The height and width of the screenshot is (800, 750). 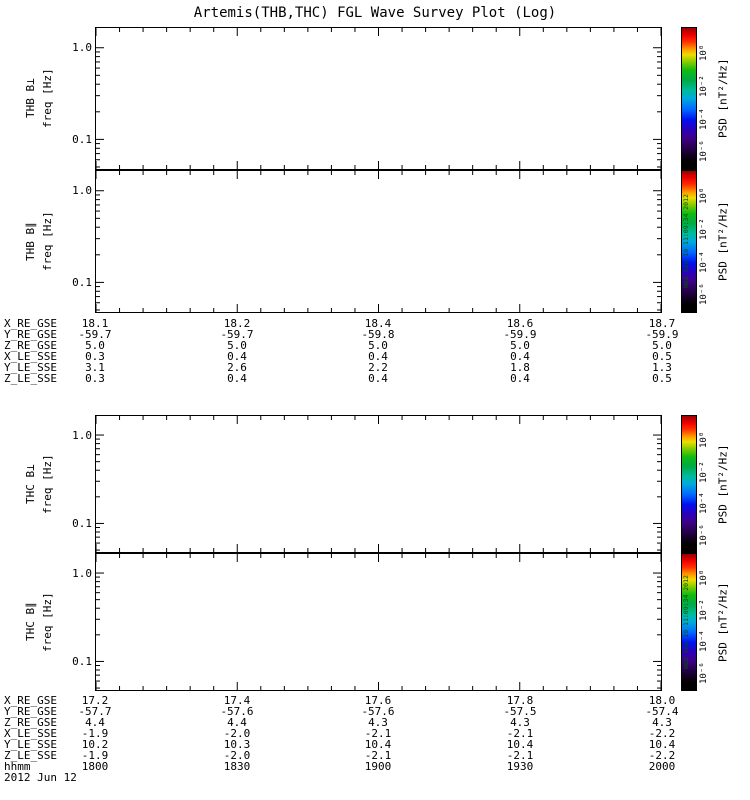 What do you see at coordinates (375, 777) in the screenshot?
I see `date-row: 2012 Jun 12` at bounding box center [375, 777].